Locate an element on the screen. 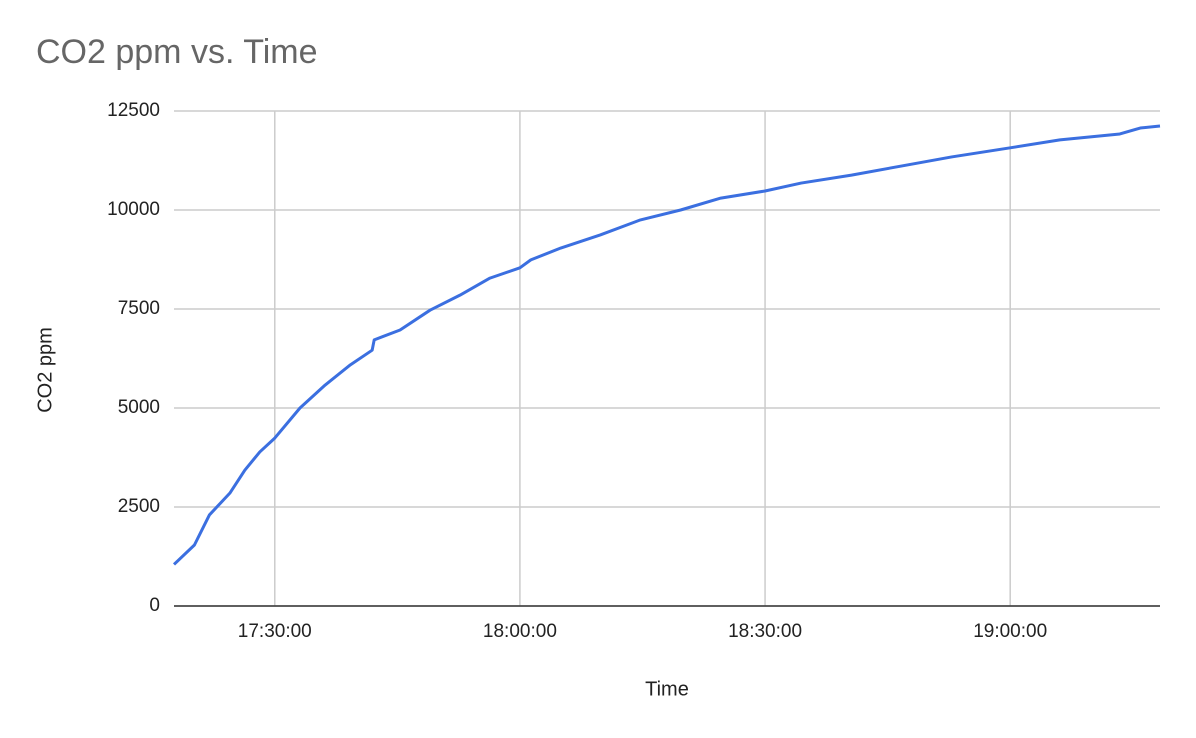  x-axis-label: Time is located at coordinates (667, 689).